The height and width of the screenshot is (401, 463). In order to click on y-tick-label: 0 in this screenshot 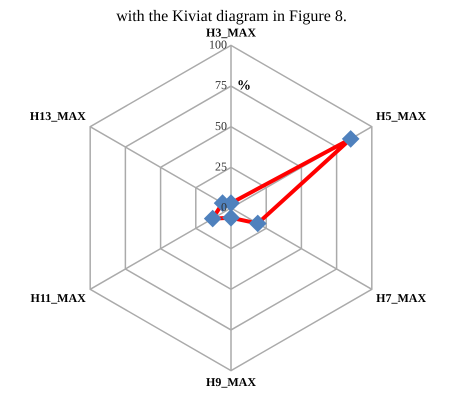, I will do `click(224, 207)`.